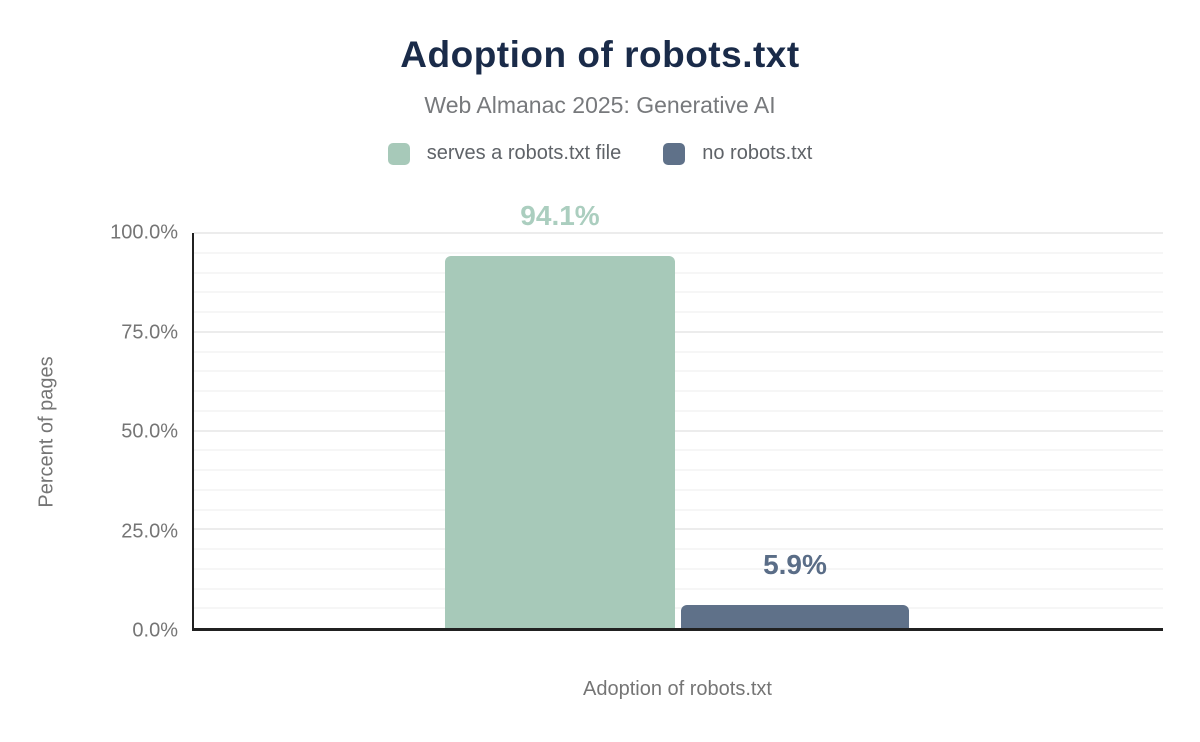 This screenshot has width=1200, height=742. Describe the element at coordinates (560, 216) in the screenshot. I see `bar-value-label: 94.1%` at that location.